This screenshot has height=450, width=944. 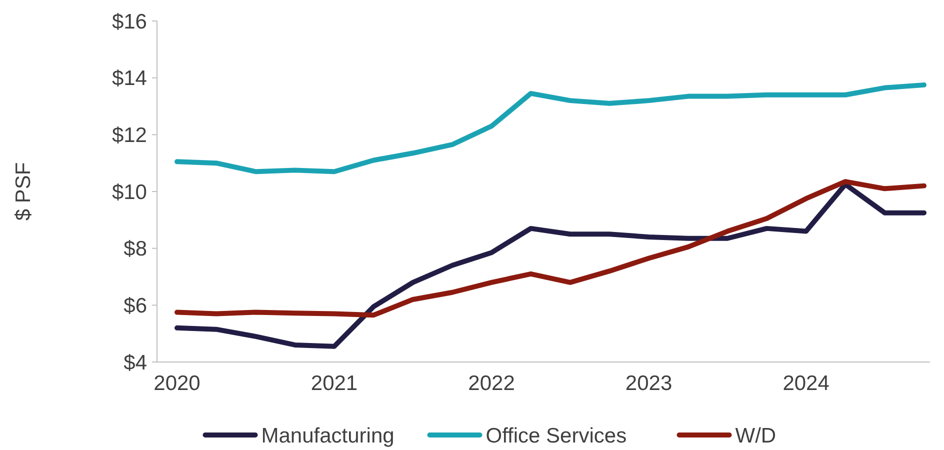 I want to click on legend-label: Office Services, so click(x=556, y=436).